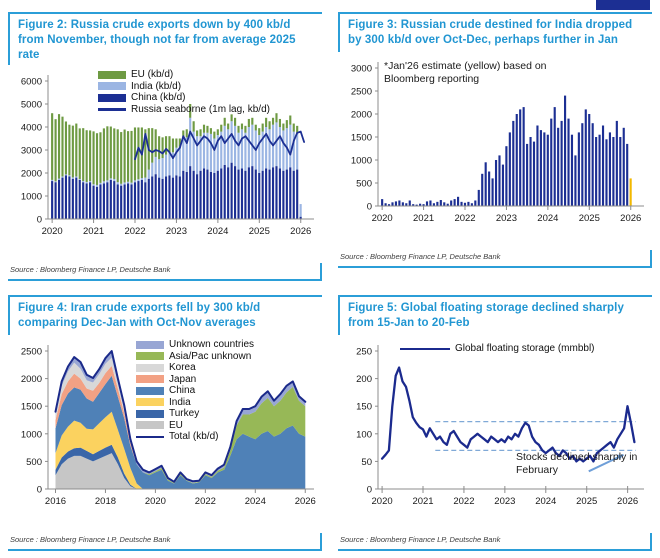 The height and width of the screenshot is (558, 660). Describe the element at coordinates (183, 379) in the screenshot. I see `legend-label: Japan` at that location.